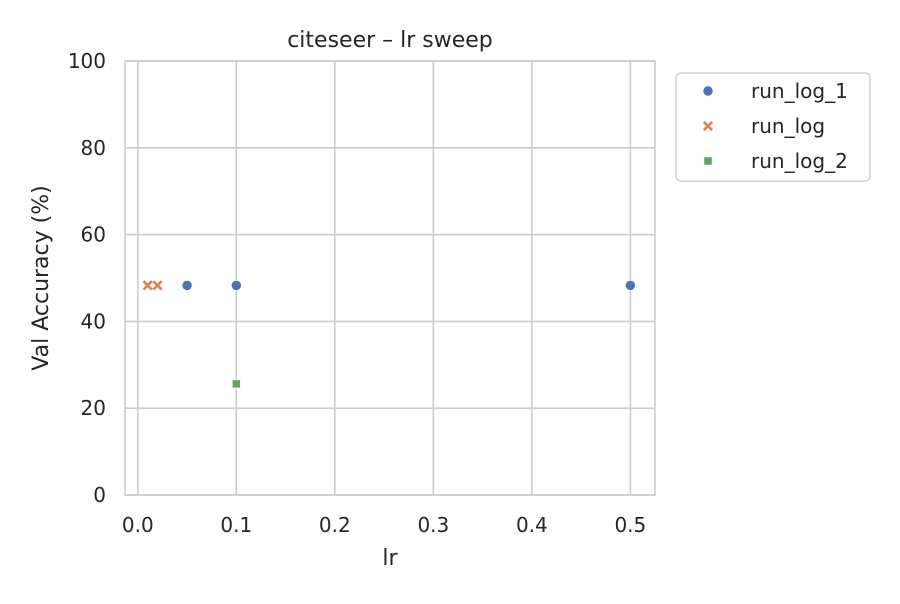 The height and width of the screenshot is (604, 900). I want to click on chart-title: citeseer – lr sweep, so click(390, 40).